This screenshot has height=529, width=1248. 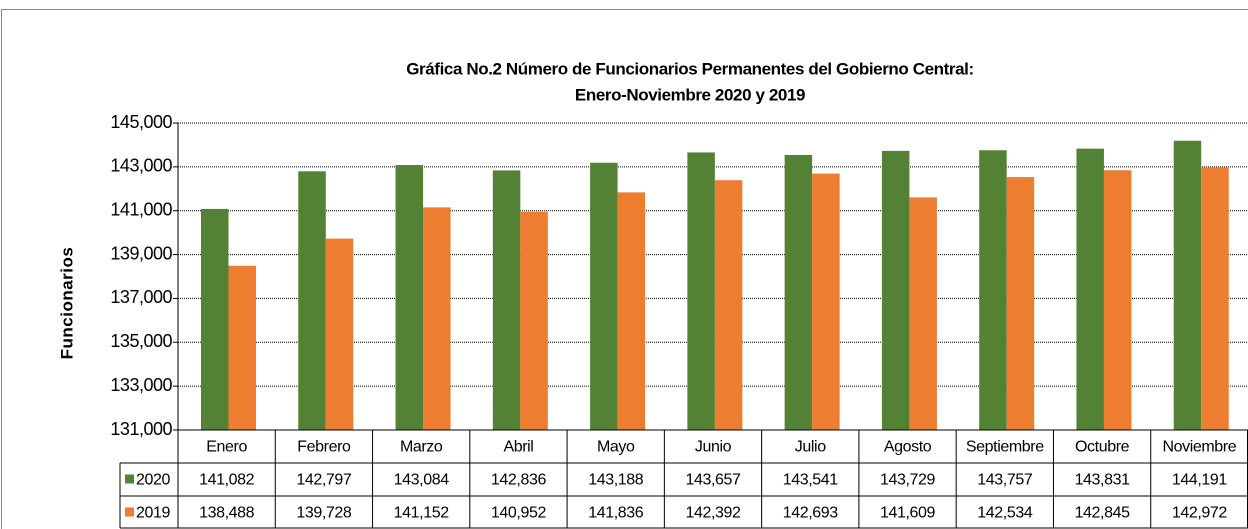 I want to click on table-cell: 144,191, so click(x=1200, y=480).